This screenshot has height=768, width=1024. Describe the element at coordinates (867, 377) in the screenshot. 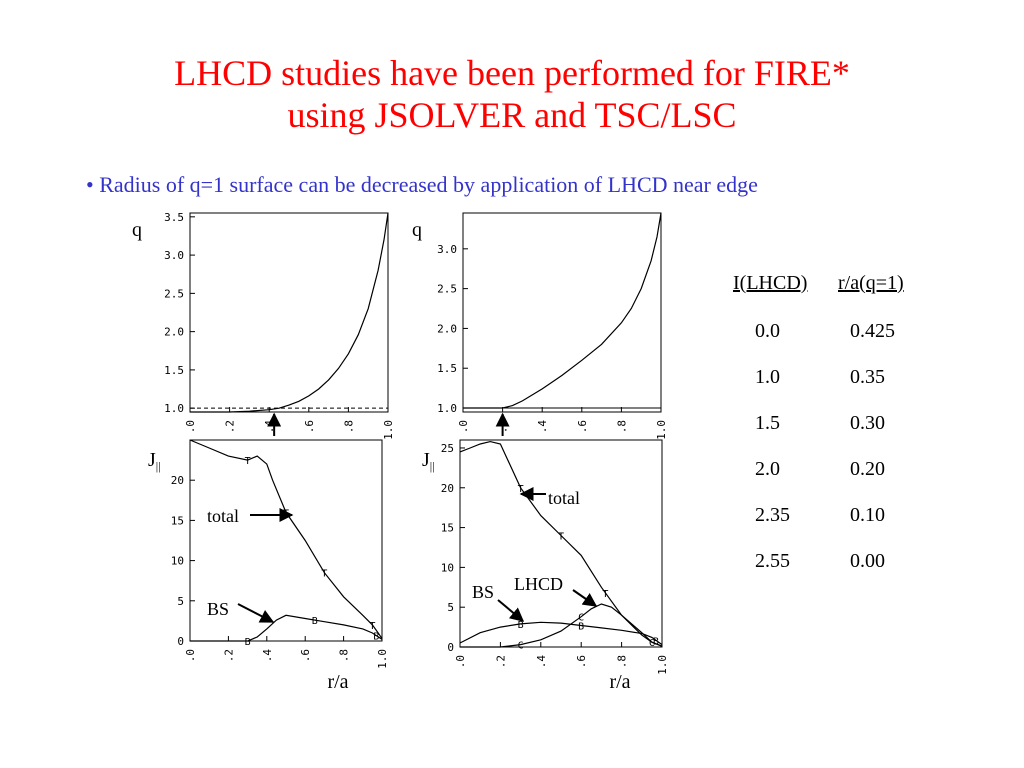

I see `table-cell: 0.35` at that location.